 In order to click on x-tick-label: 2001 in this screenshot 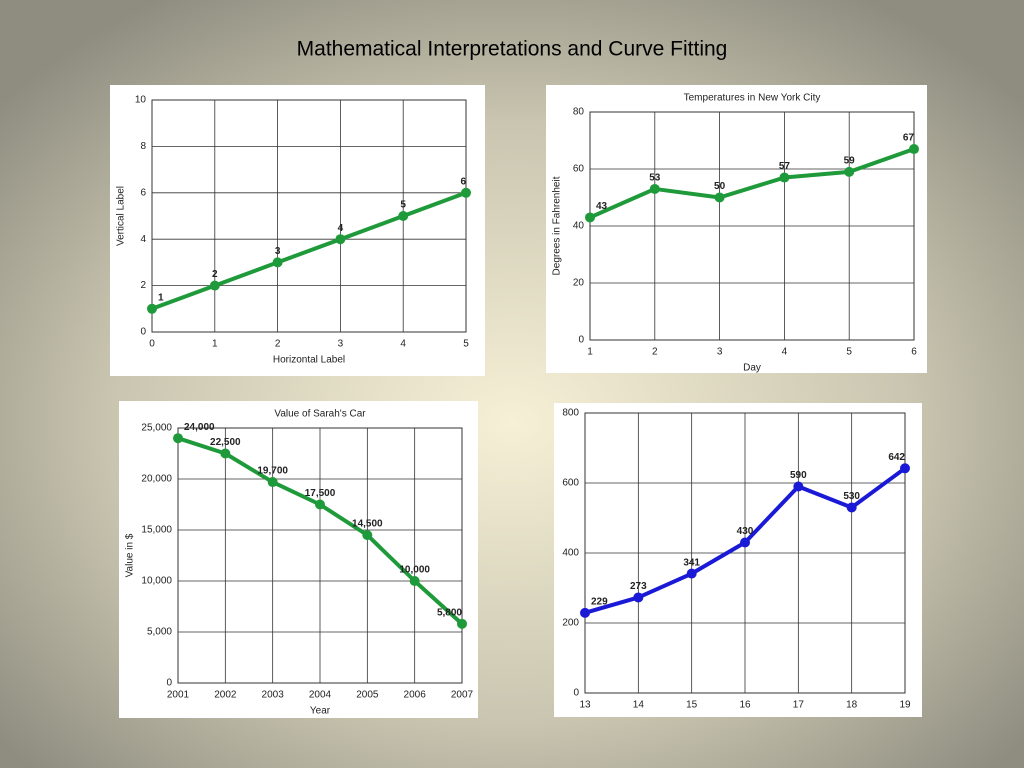, I will do `click(178, 695)`.